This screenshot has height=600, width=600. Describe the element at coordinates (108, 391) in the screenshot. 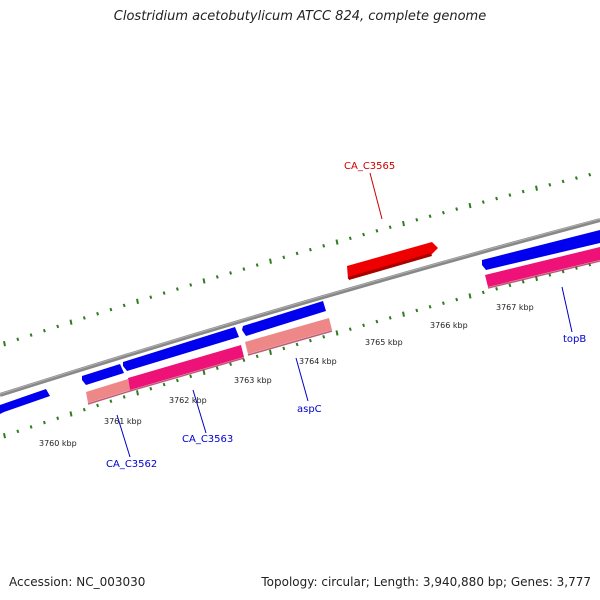

I see `feature-pink-ca-c3562` at that location.